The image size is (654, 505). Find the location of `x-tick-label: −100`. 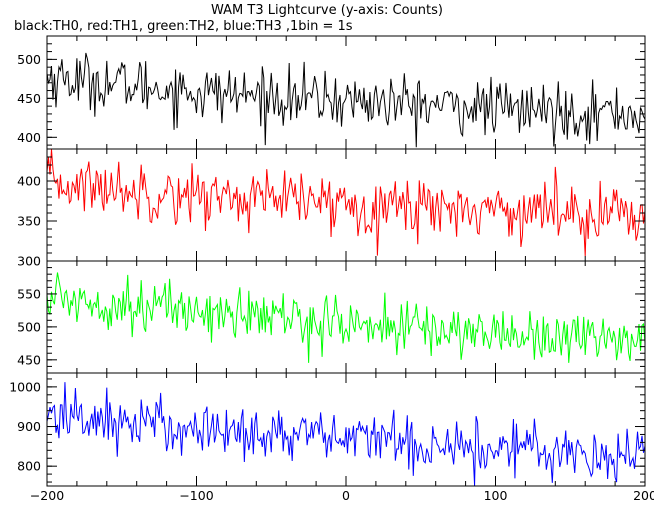

x-tick-label: −100 is located at coordinates (196, 495).